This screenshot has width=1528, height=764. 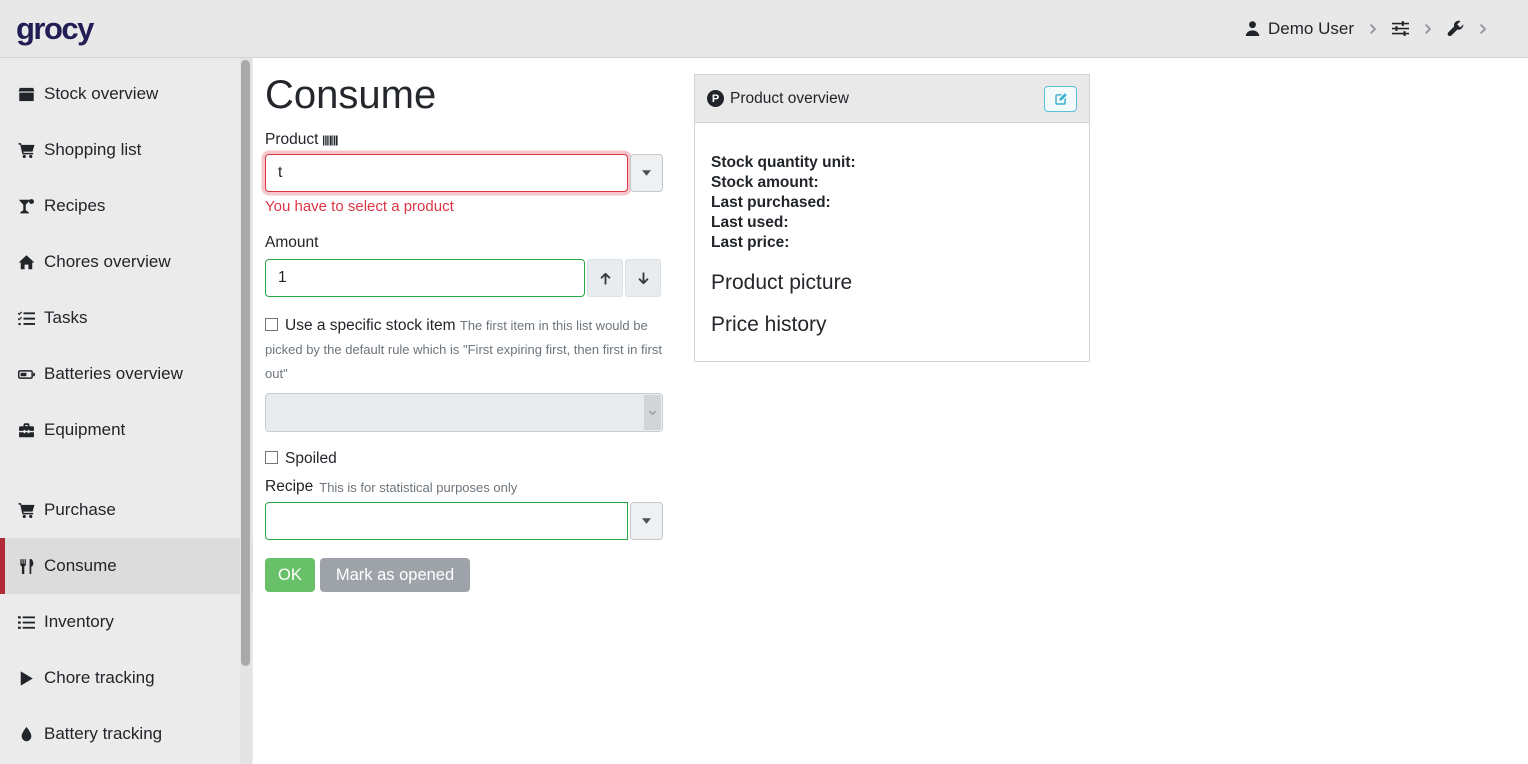 What do you see at coordinates (1311, 28) in the screenshot?
I see `user-label: Demo User` at bounding box center [1311, 28].